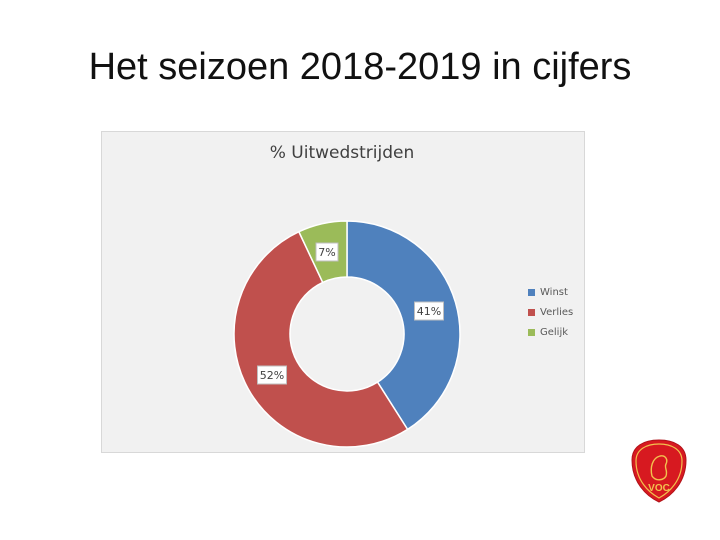 This screenshot has height=540, width=720. I want to click on chart-legend: Winst Verlies Gelijk, so click(550, 312).